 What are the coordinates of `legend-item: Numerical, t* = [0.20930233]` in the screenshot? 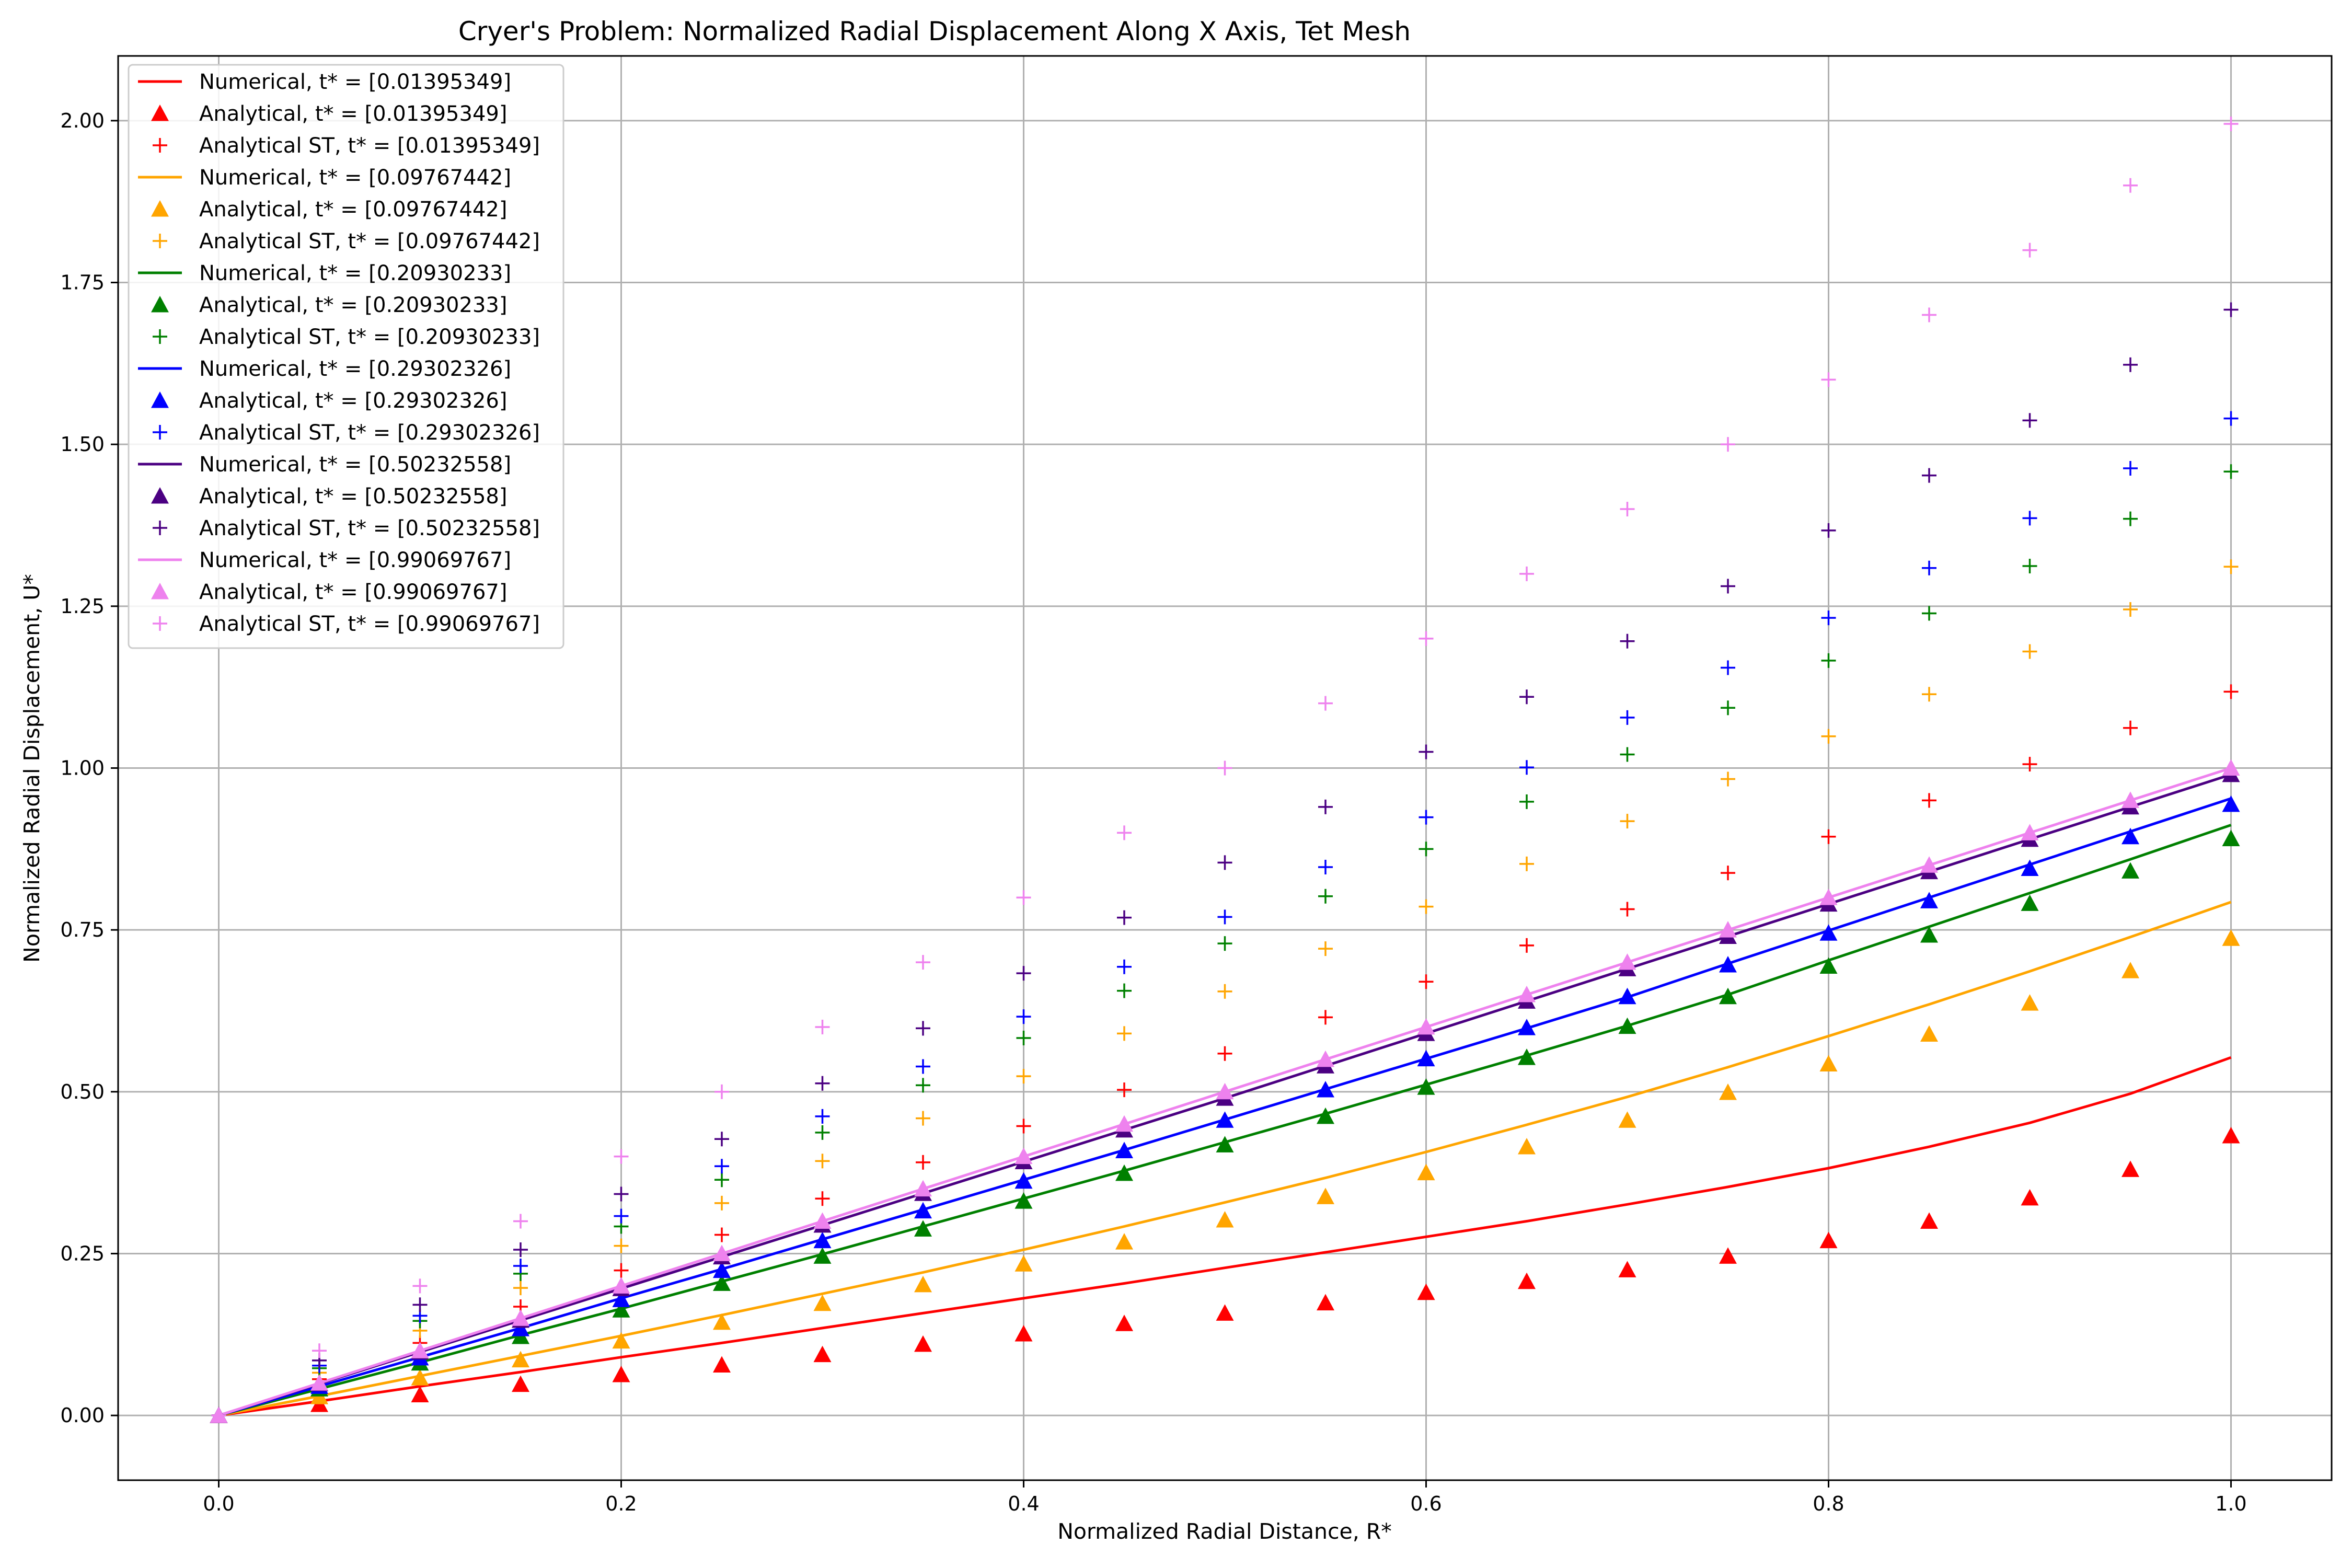 It's located at (324, 273).